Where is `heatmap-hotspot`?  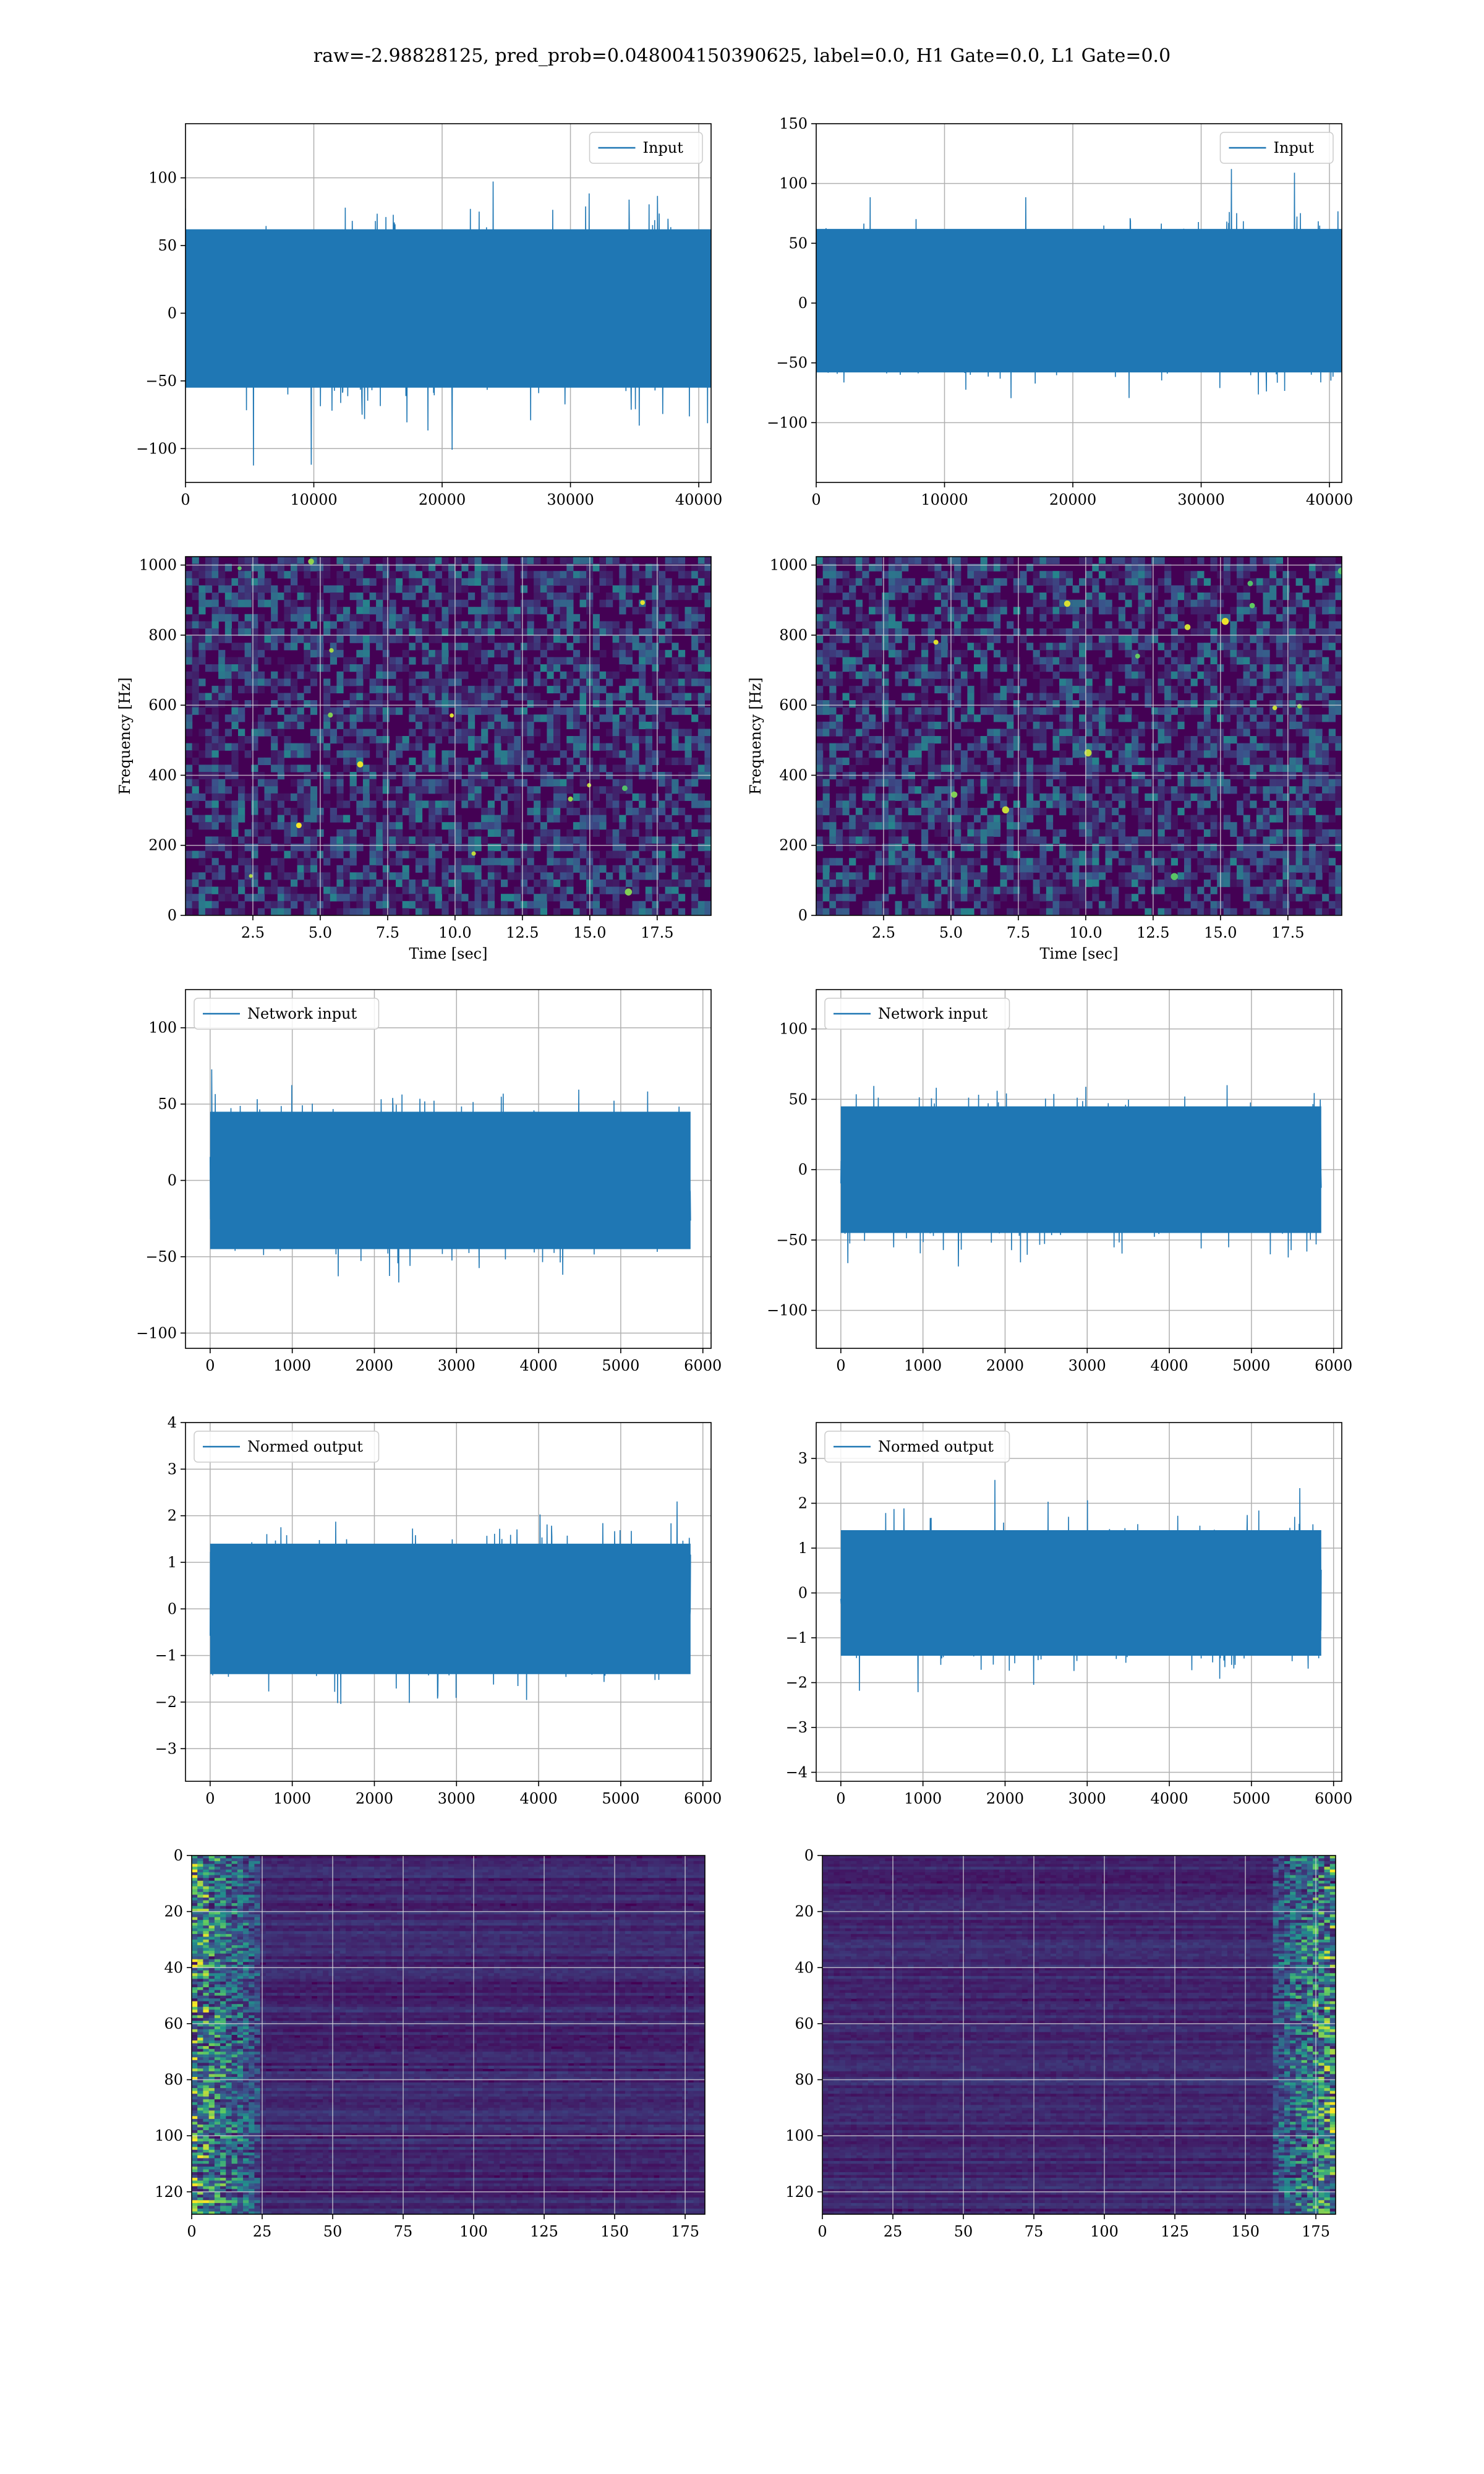
heatmap-hotspot is located at coordinates (239, 568).